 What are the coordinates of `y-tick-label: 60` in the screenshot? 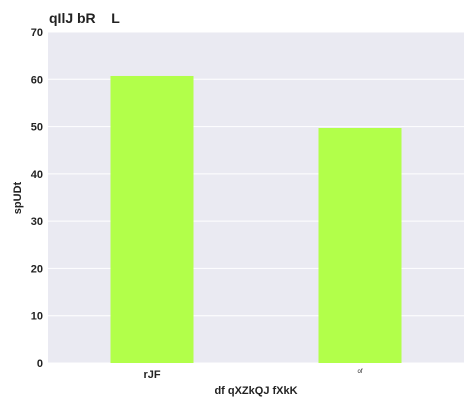 It's located at (37, 80).